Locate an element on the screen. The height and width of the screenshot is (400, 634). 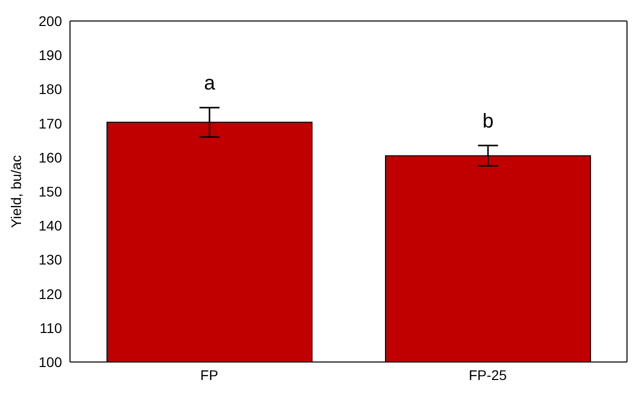
y-tick-label: 110 is located at coordinates (51, 328).